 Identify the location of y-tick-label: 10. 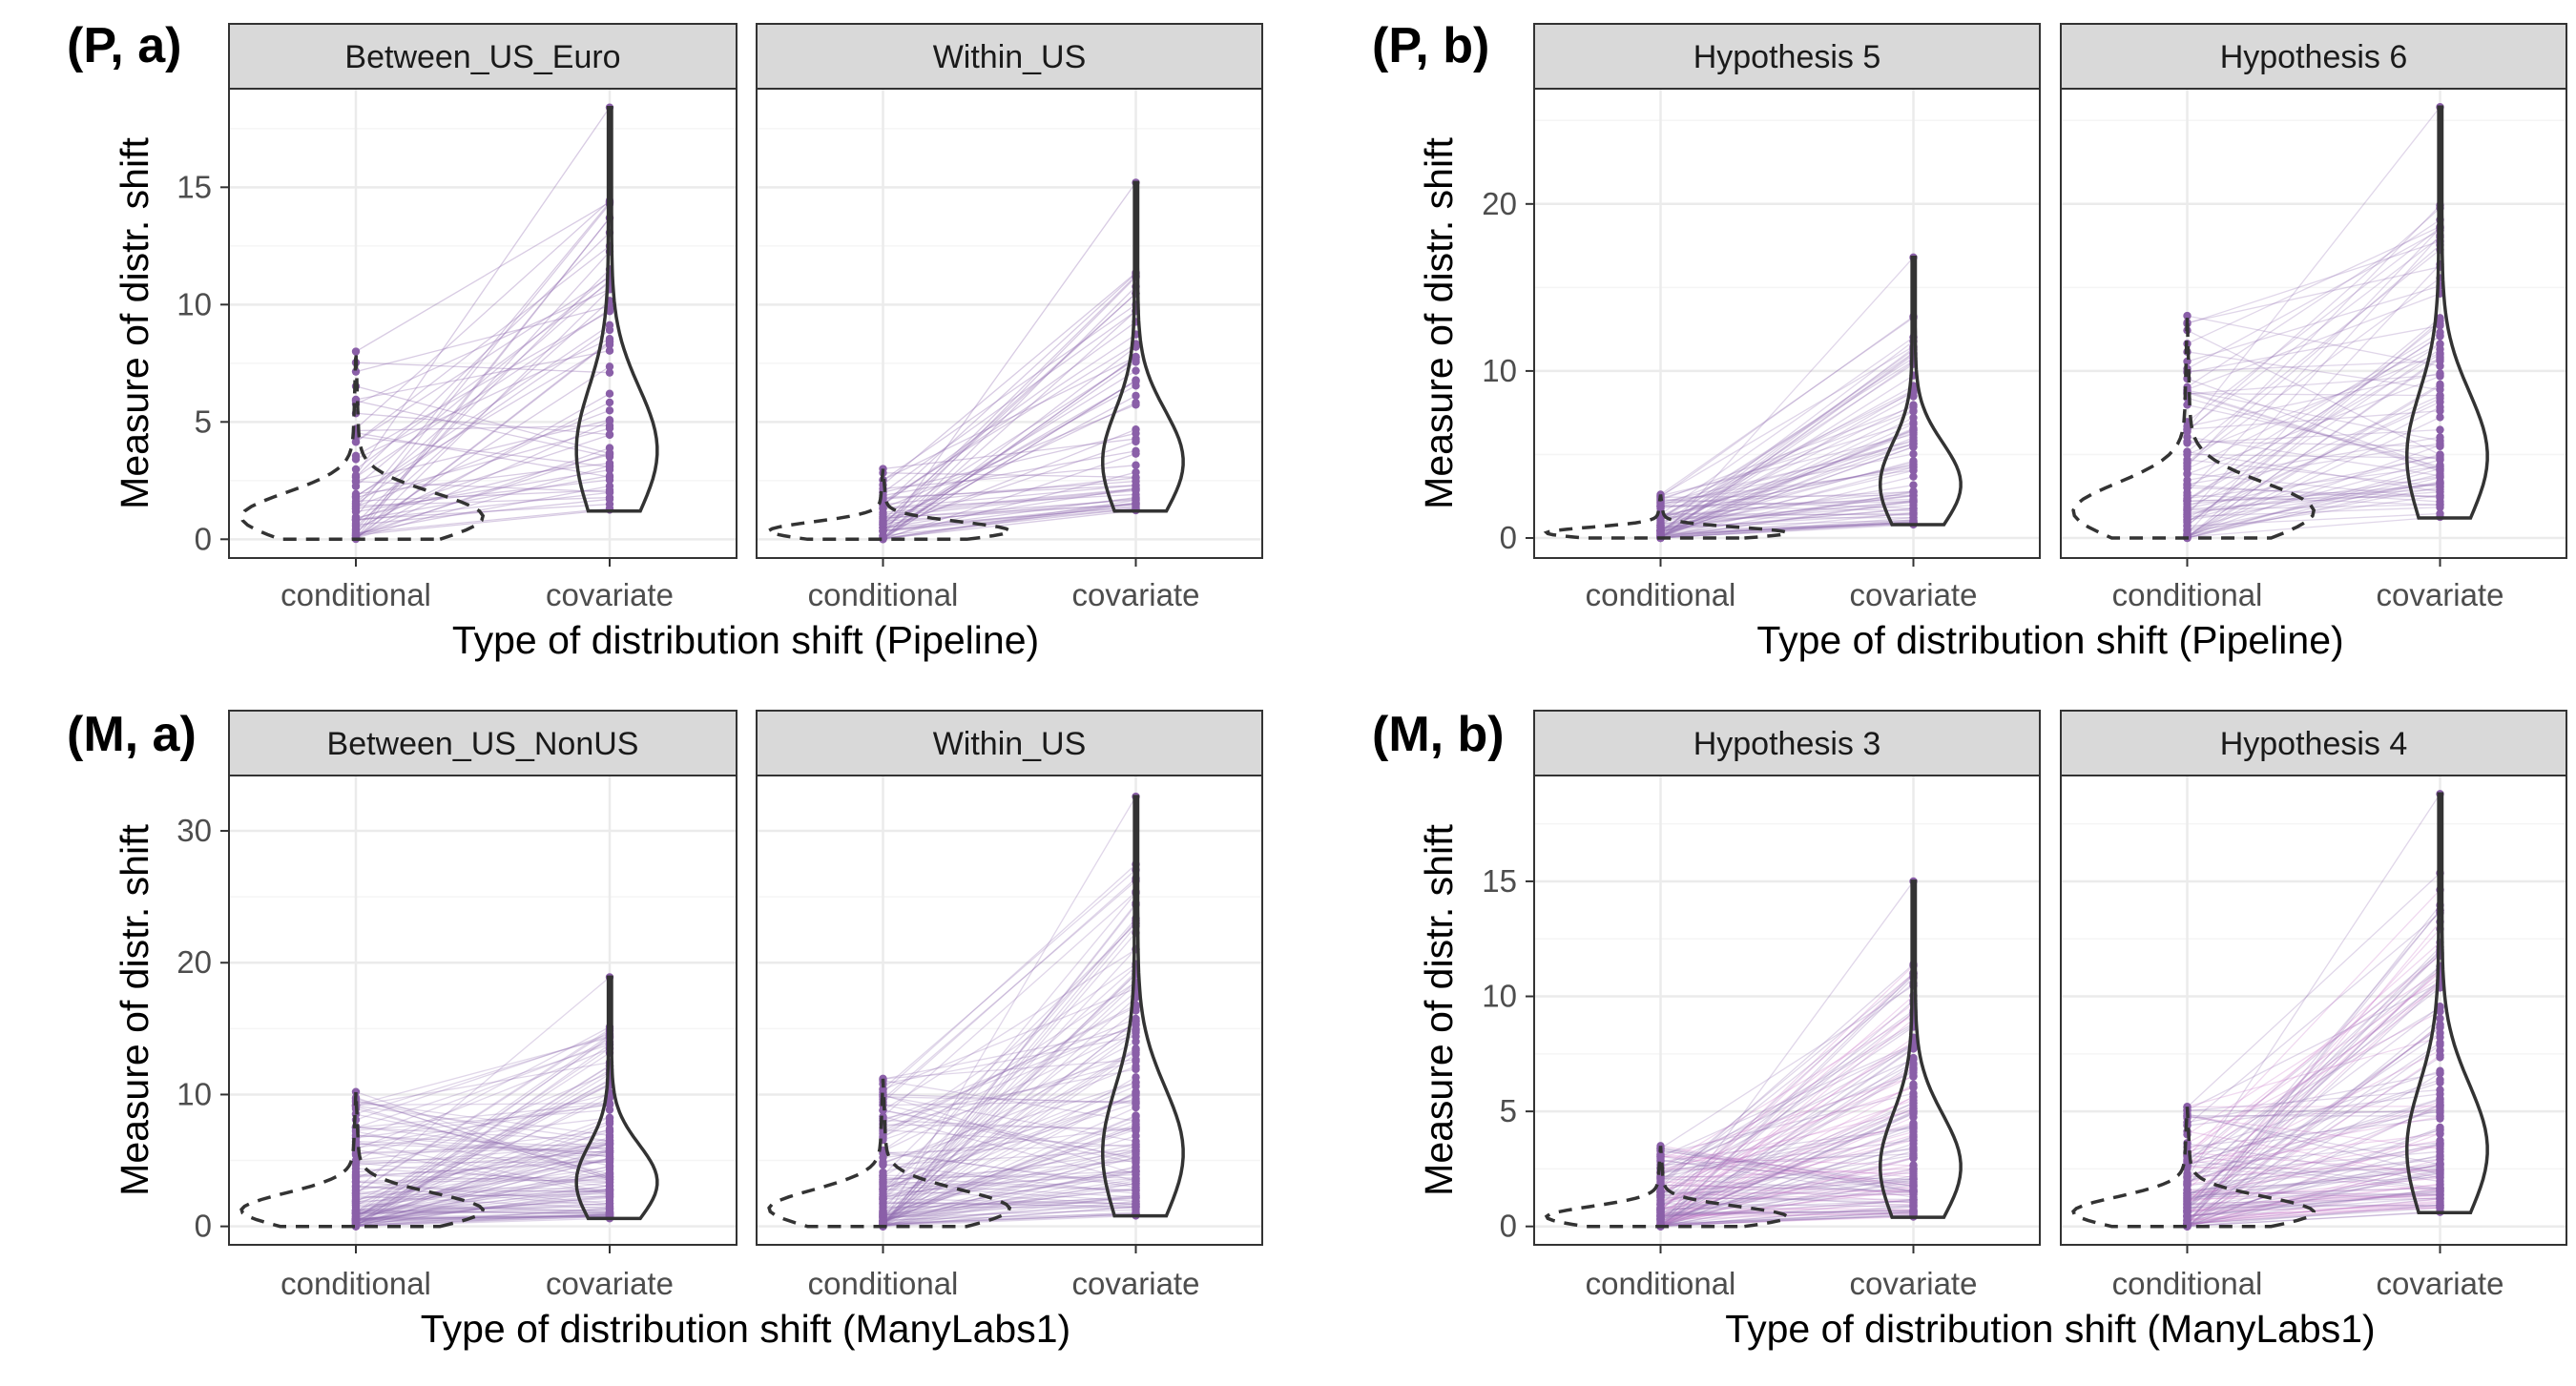
(1499, 370).